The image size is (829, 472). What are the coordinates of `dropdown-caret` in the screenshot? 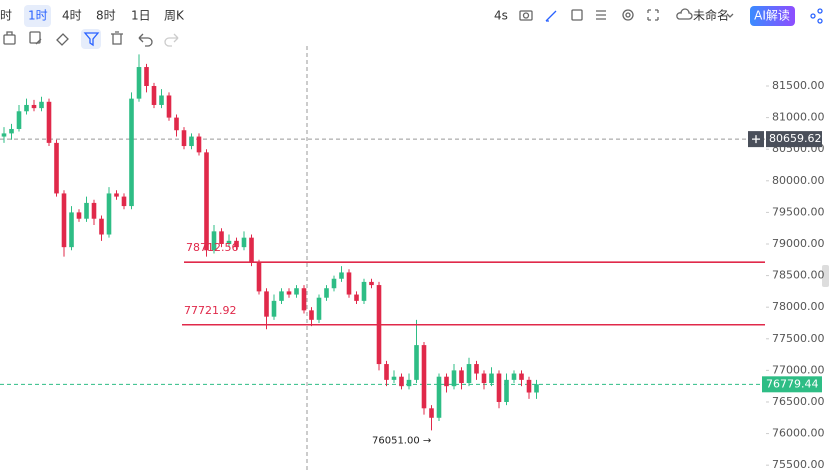 It's located at (730, 15).